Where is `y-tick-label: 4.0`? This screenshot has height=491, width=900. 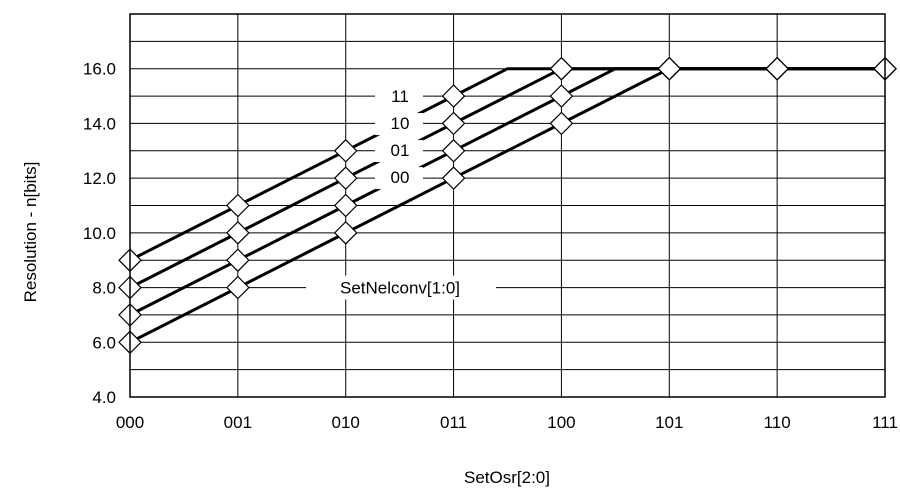
y-tick-label: 4.0 is located at coordinates (104, 397).